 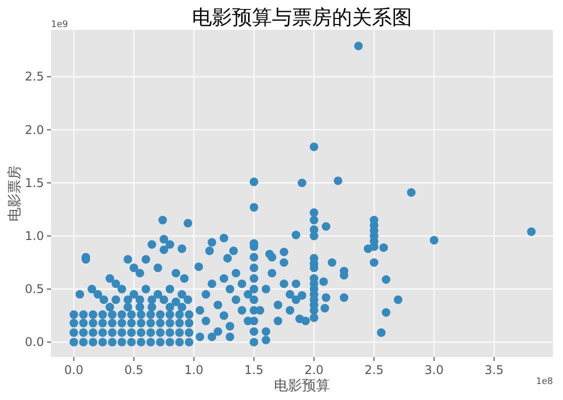 What do you see at coordinates (59, 25) in the screenshot?
I see `text: 1e9` at bounding box center [59, 25].